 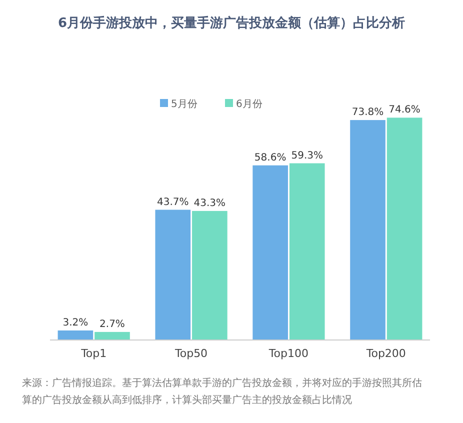 What do you see at coordinates (191, 353) in the screenshot?
I see `x-tick-label: Top50` at bounding box center [191, 353].